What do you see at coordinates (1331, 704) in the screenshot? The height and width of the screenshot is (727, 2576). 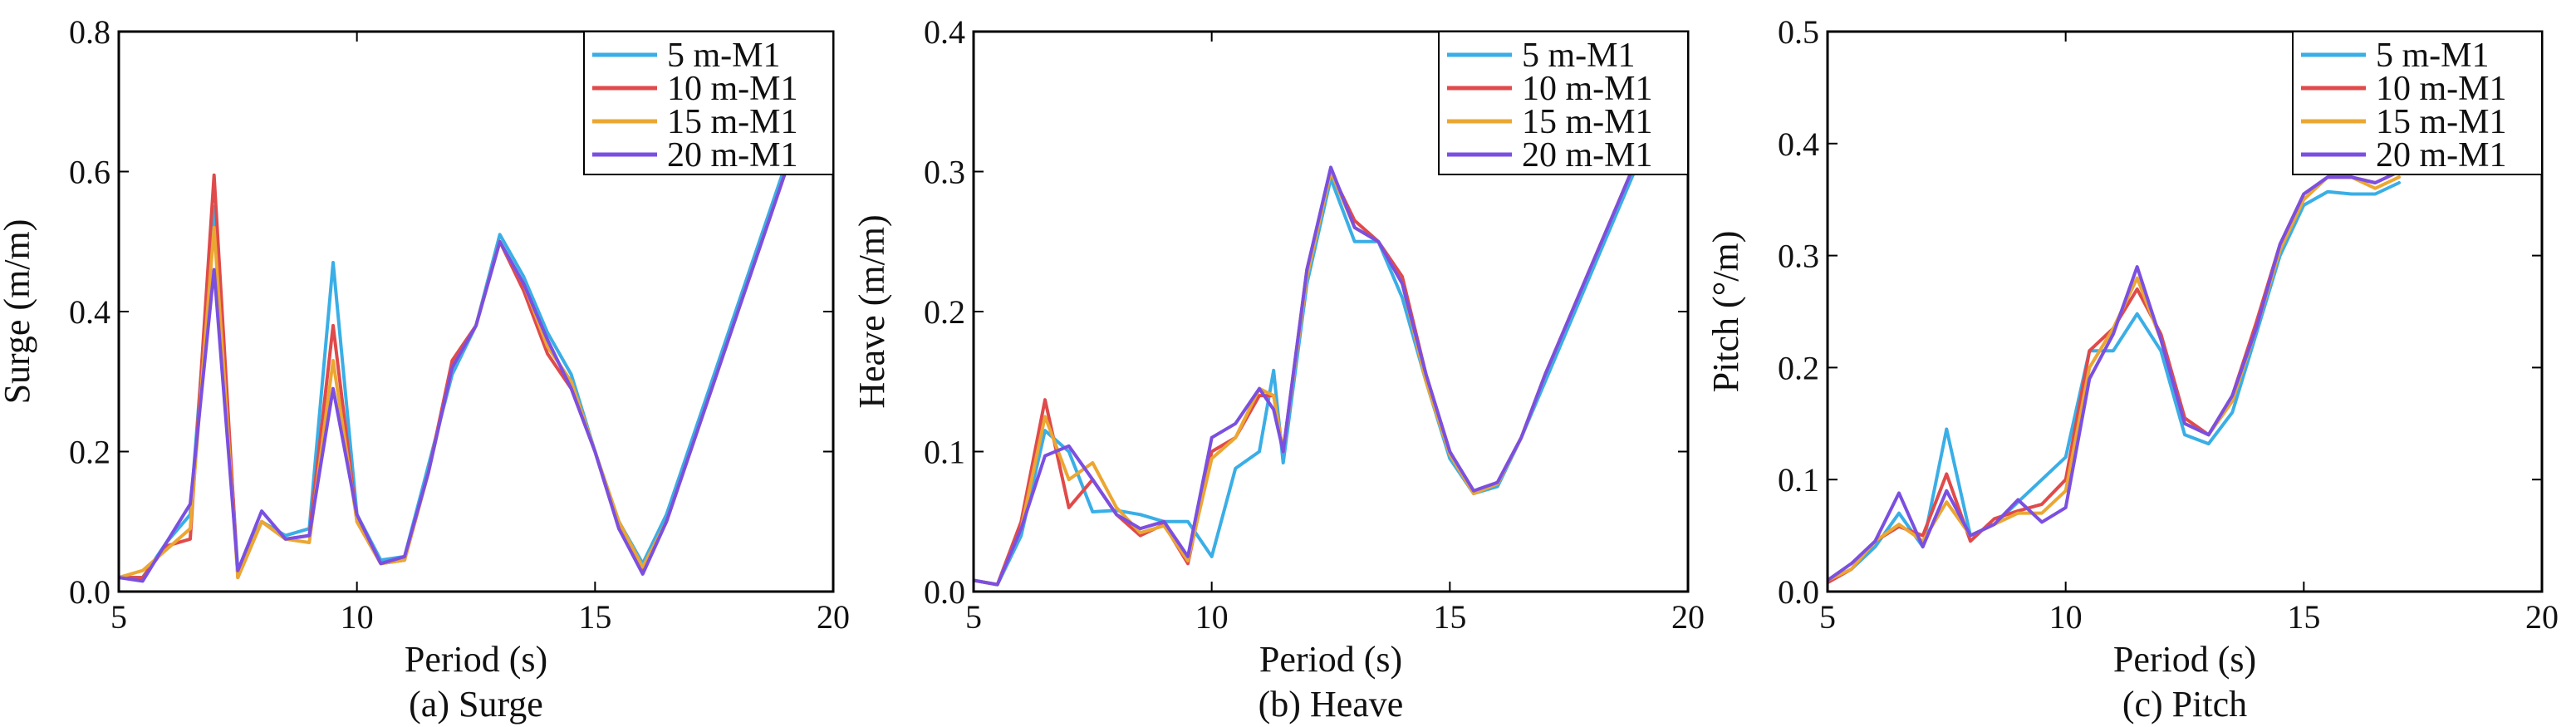 I see `panel-caption: (b) Heave` at bounding box center [1331, 704].